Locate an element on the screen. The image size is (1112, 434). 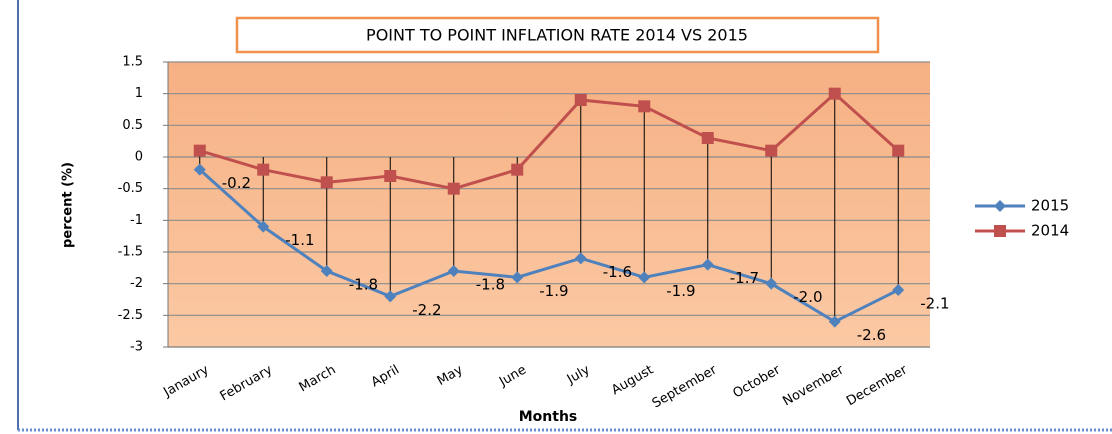
data-label: -2.1 is located at coordinates (934, 304).